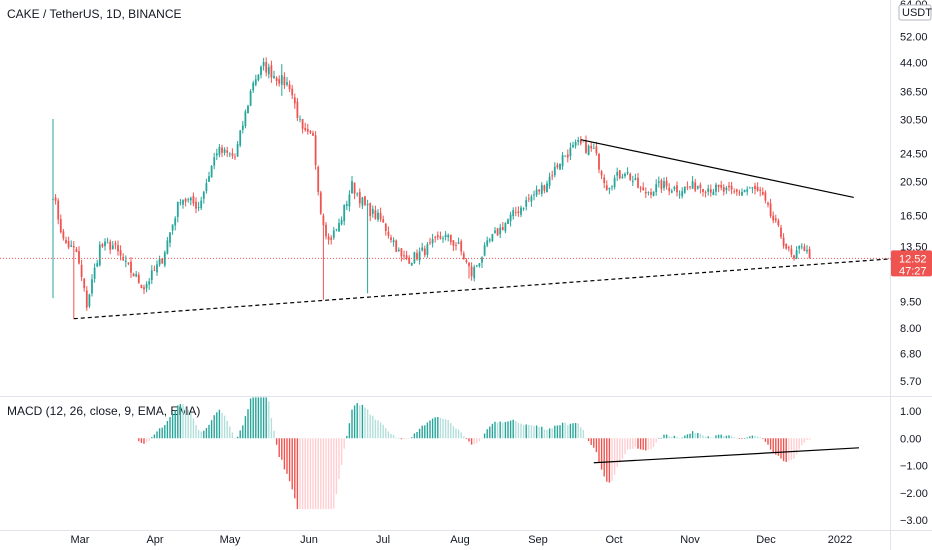  What do you see at coordinates (914, 121) in the screenshot?
I see `price-tick-label: 30.50` at bounding box center [914, 121].